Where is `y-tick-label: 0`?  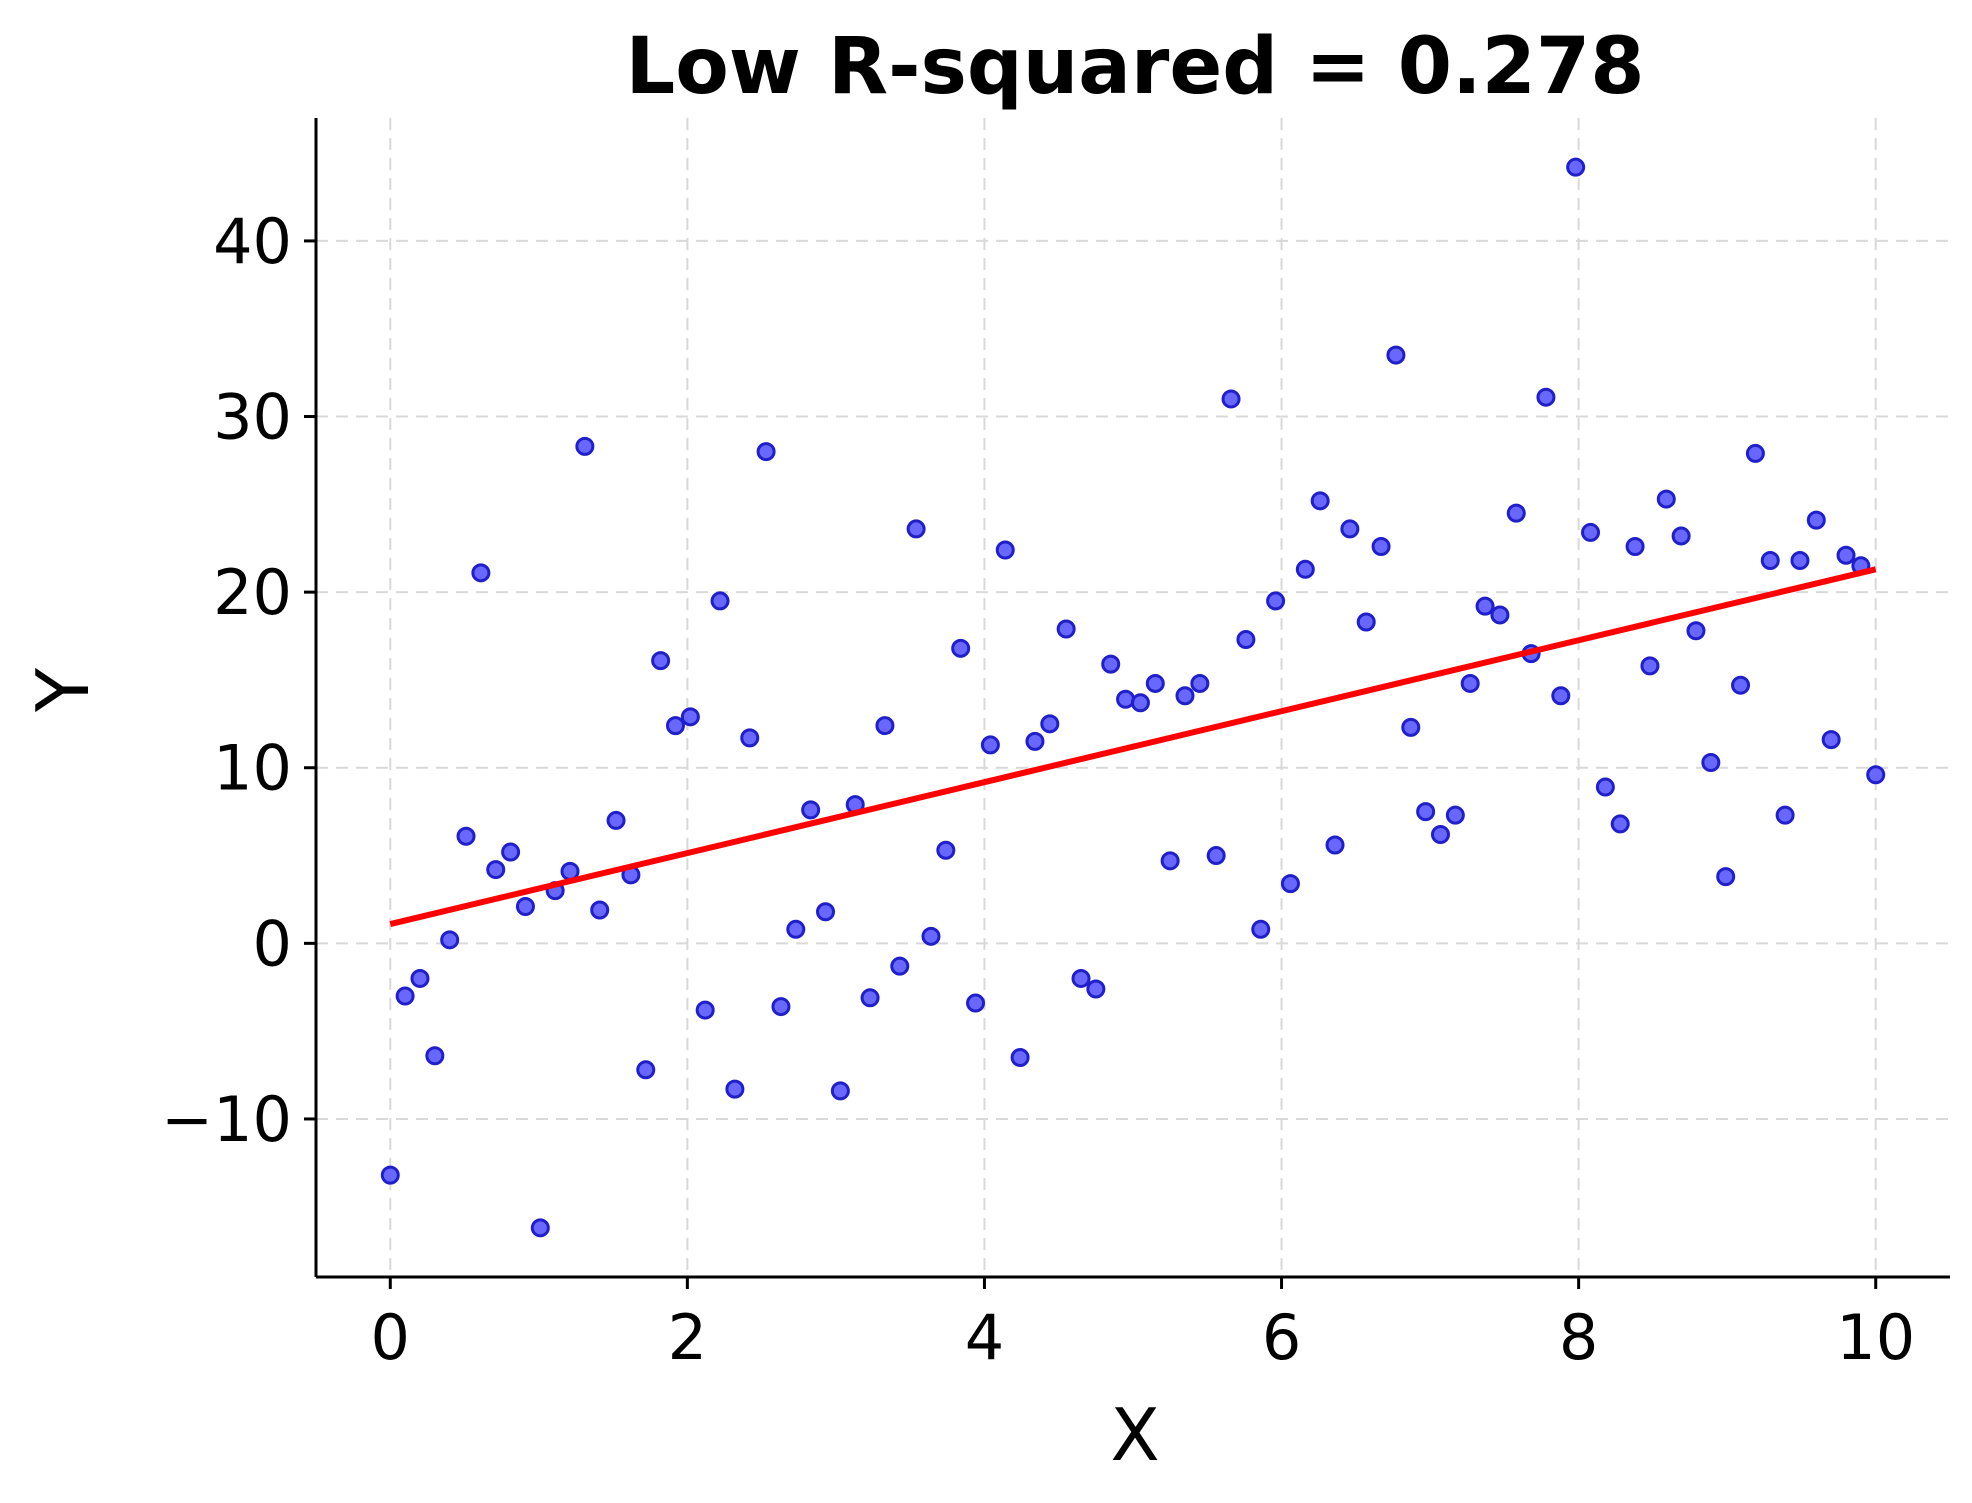 y-tick-label: 0 is located at coordinates (272, 943).